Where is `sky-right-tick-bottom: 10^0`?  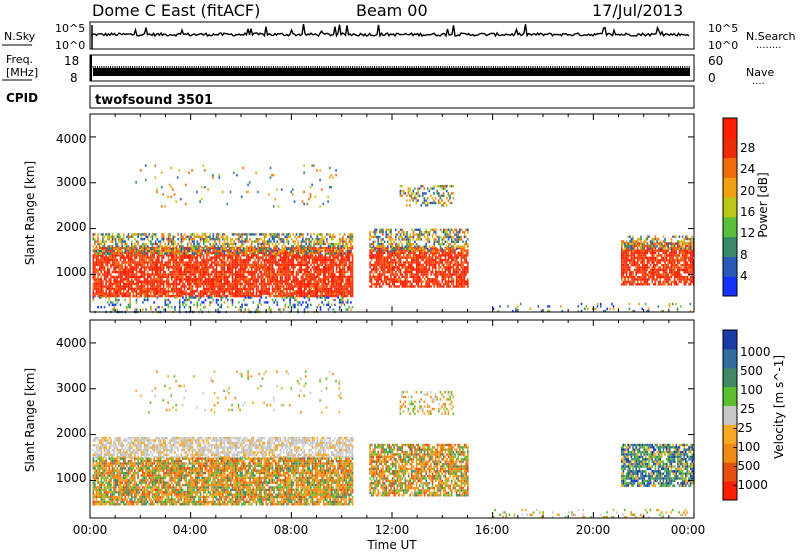 sky-right-tick-bottom: 10^0 is located at coordinates (723, 45).